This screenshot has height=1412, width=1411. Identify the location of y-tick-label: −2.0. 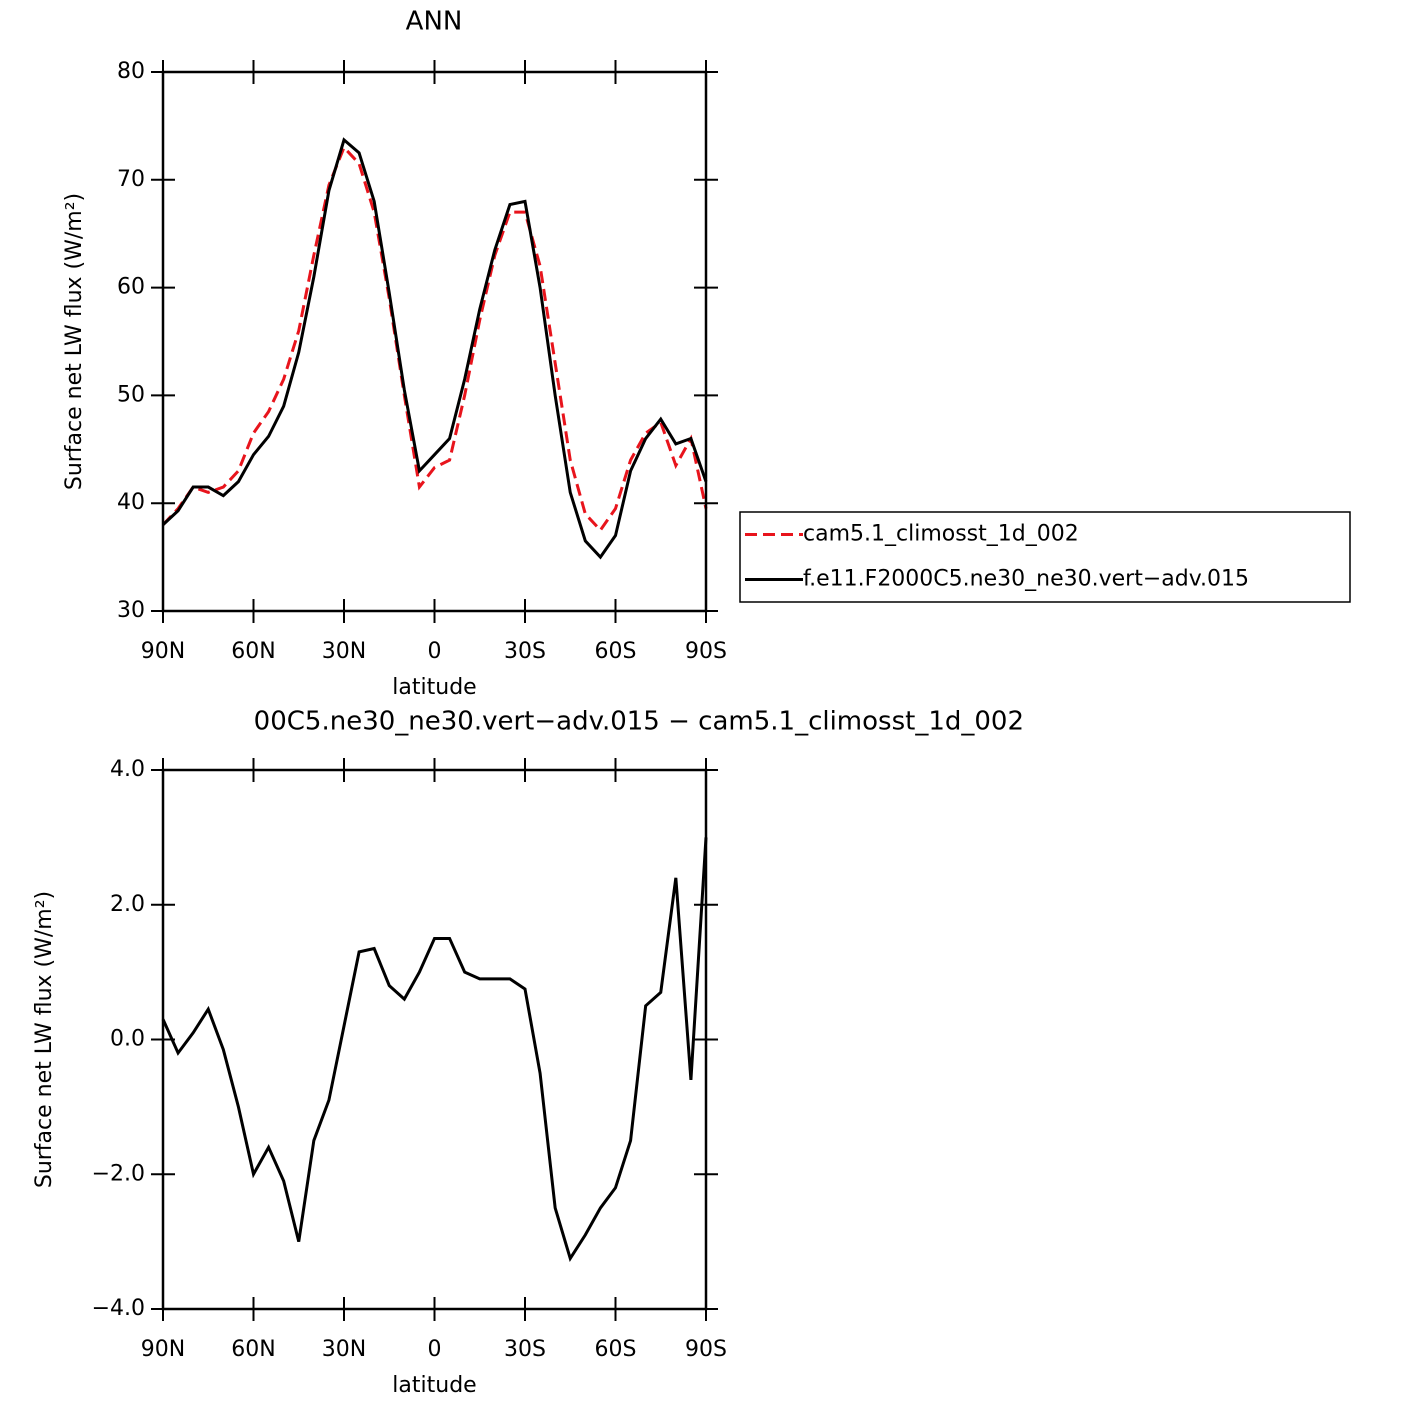
(118, 1173).